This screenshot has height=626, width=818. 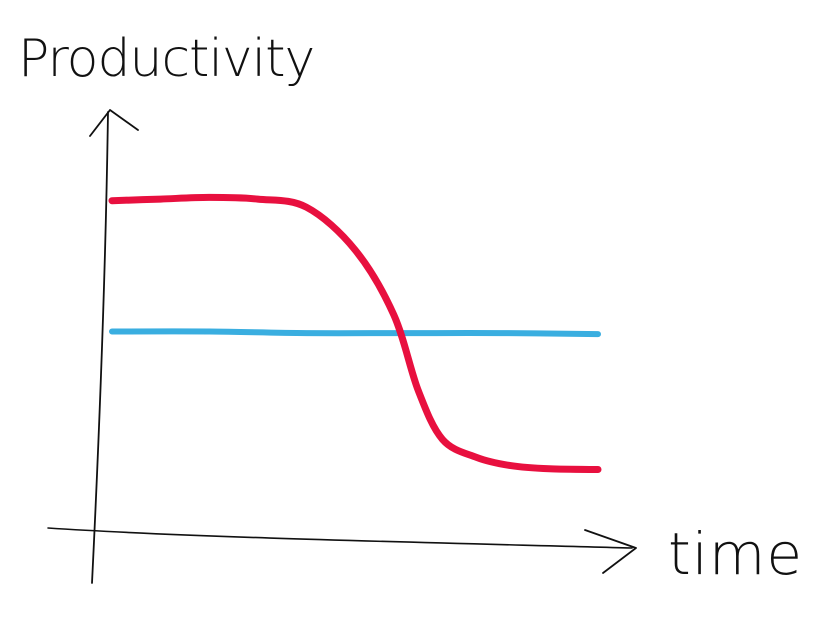 What do you see at coordinates (735, 554) in the screenshot?
I see `x-axis-label: time` at bounding box center [735, 554].